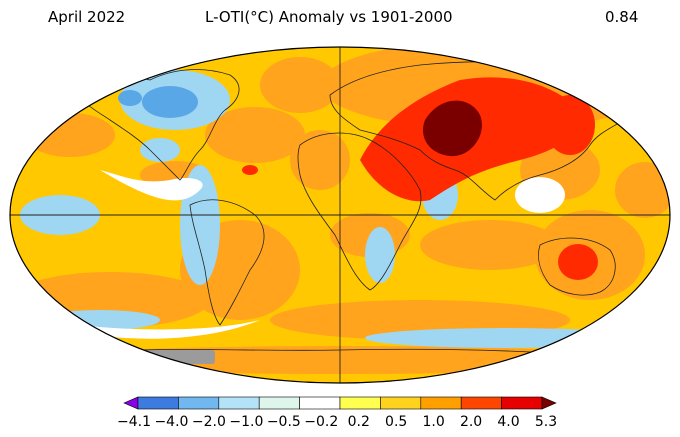  What do you see at coordinates (396, 422) in the screenshot?
I see `legend-tick-label: 0.5` at bounding box center [396, 422].